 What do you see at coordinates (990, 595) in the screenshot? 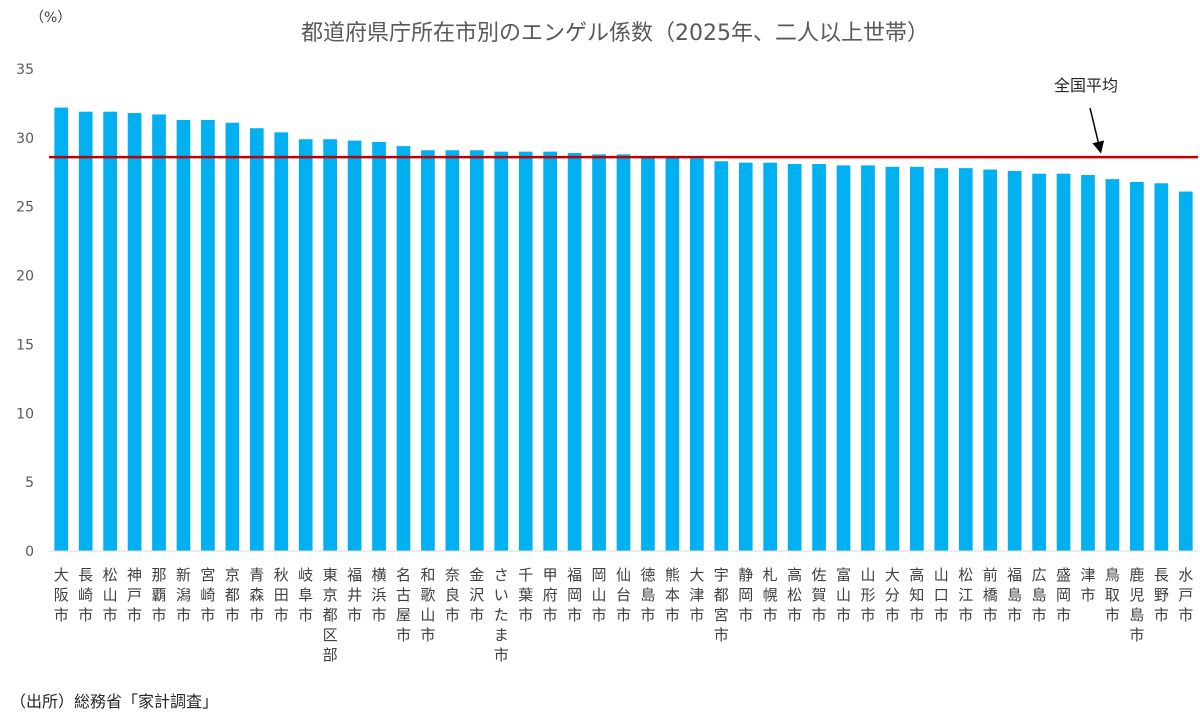
I see `x-category-label: 前橋市` at bounding box center [990, 595].